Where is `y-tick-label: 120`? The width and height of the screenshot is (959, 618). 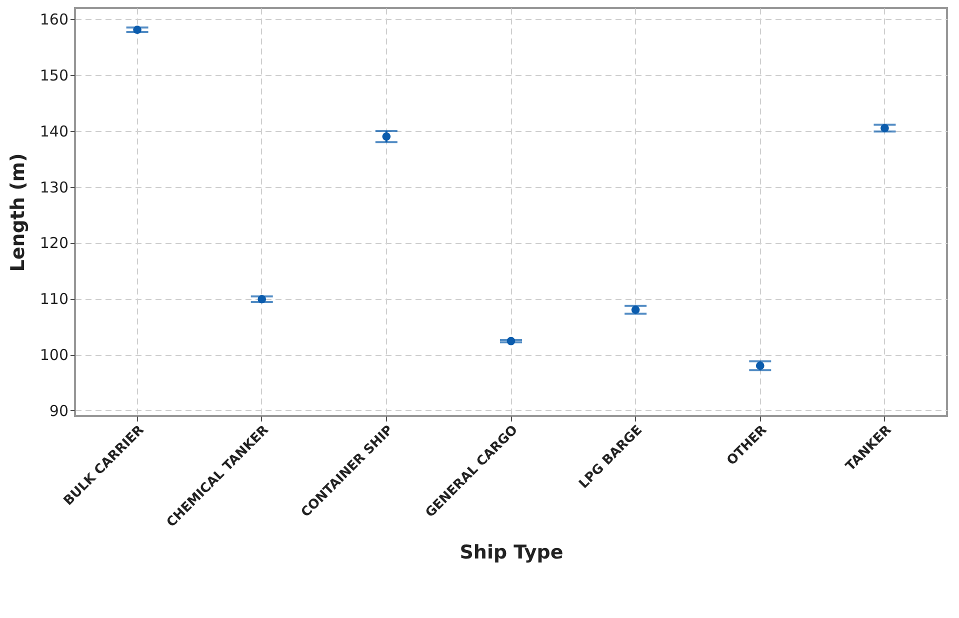 y-tick-label: 120 is located at coordinates (54, 243).